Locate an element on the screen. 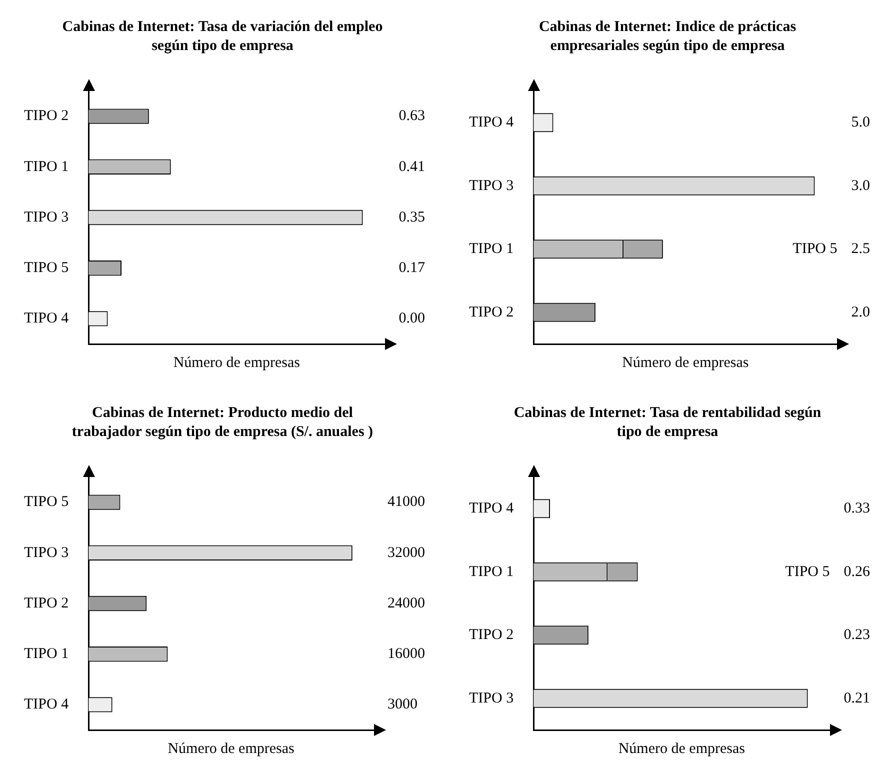  y2-tick-label: 2.0 is located at coordinates (860, 312).